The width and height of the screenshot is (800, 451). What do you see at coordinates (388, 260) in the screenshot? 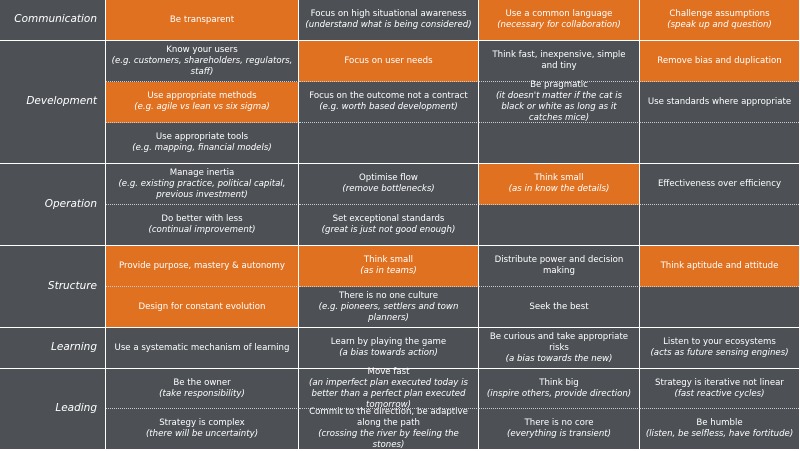
I see `principle-text: Think small` at bounding box center [388, 260].